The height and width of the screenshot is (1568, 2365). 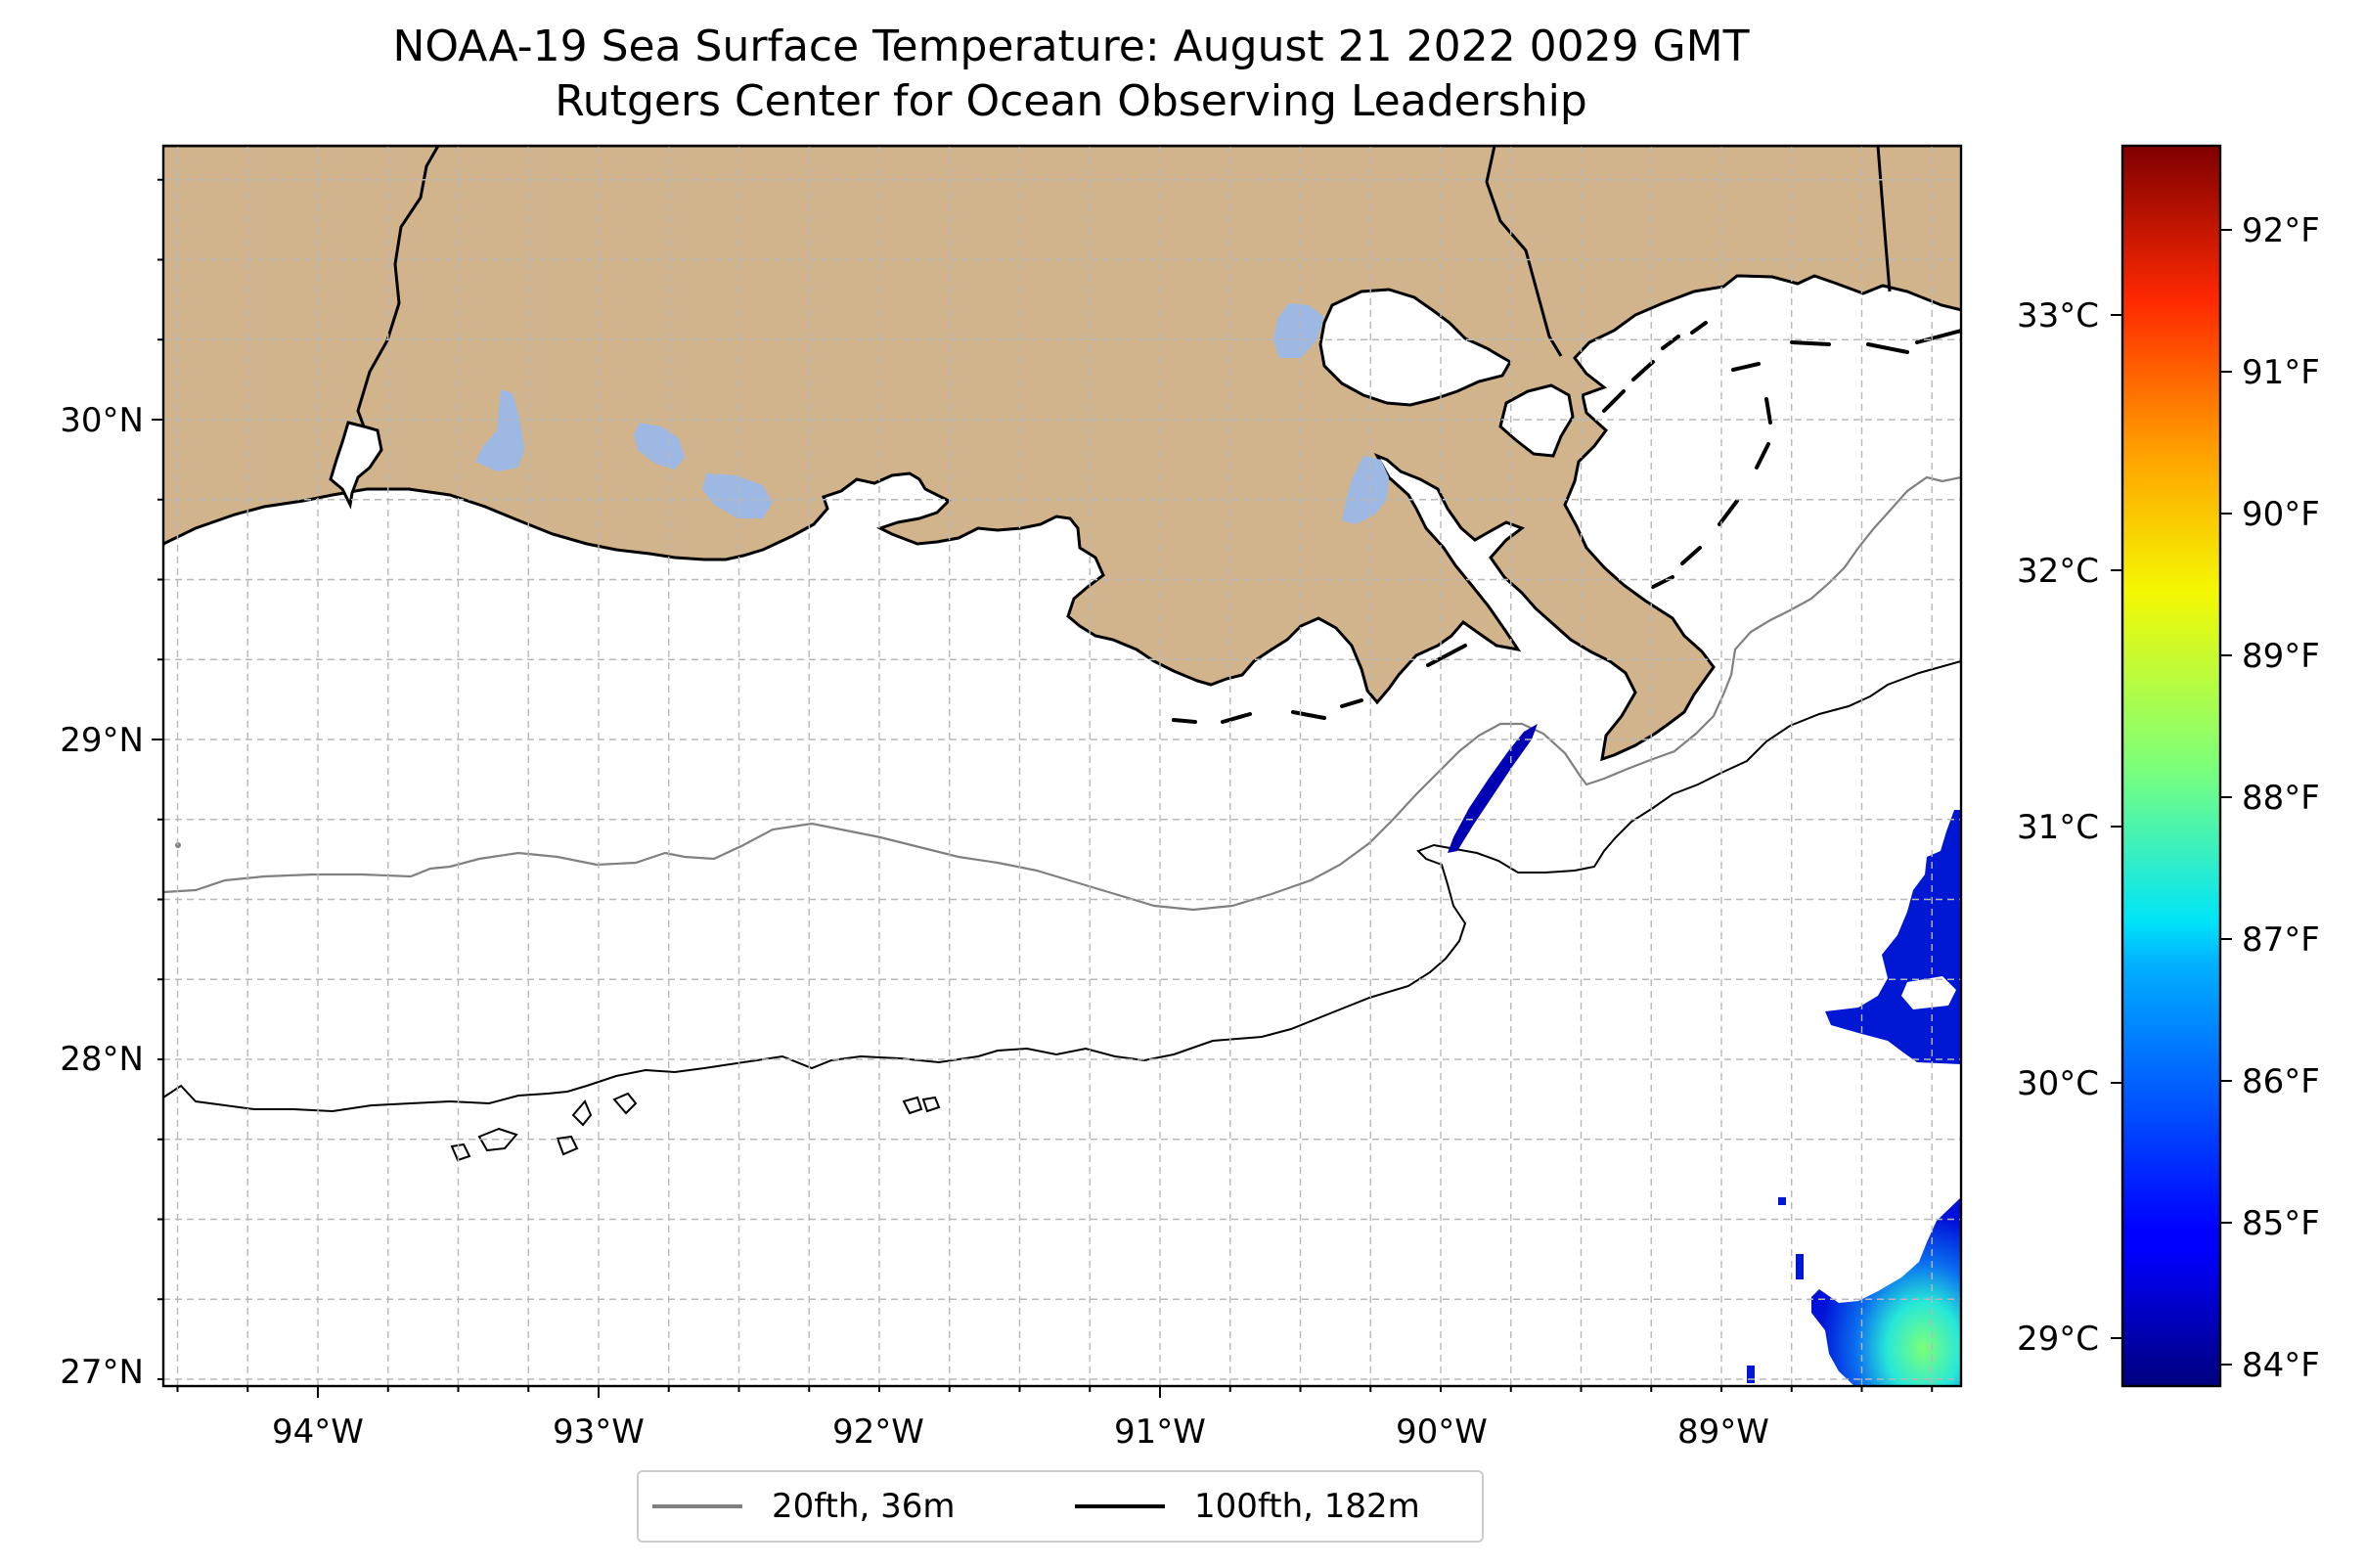 What do you see at coordinates (2058, 827) in the screenshot?
I see `celsius-tick-label: 31°C` at bounding box center [2058, 827].